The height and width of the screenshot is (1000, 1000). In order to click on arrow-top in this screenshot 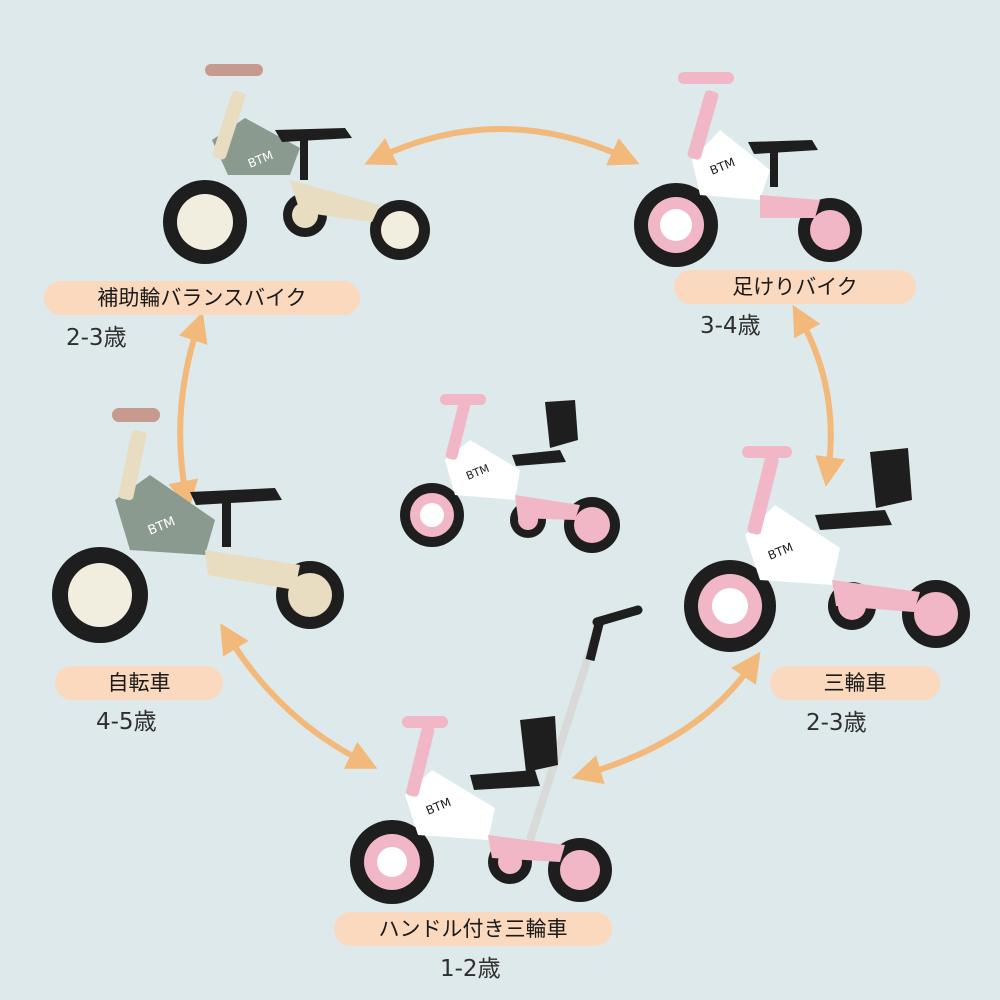, I will do `click(502, 146)`.